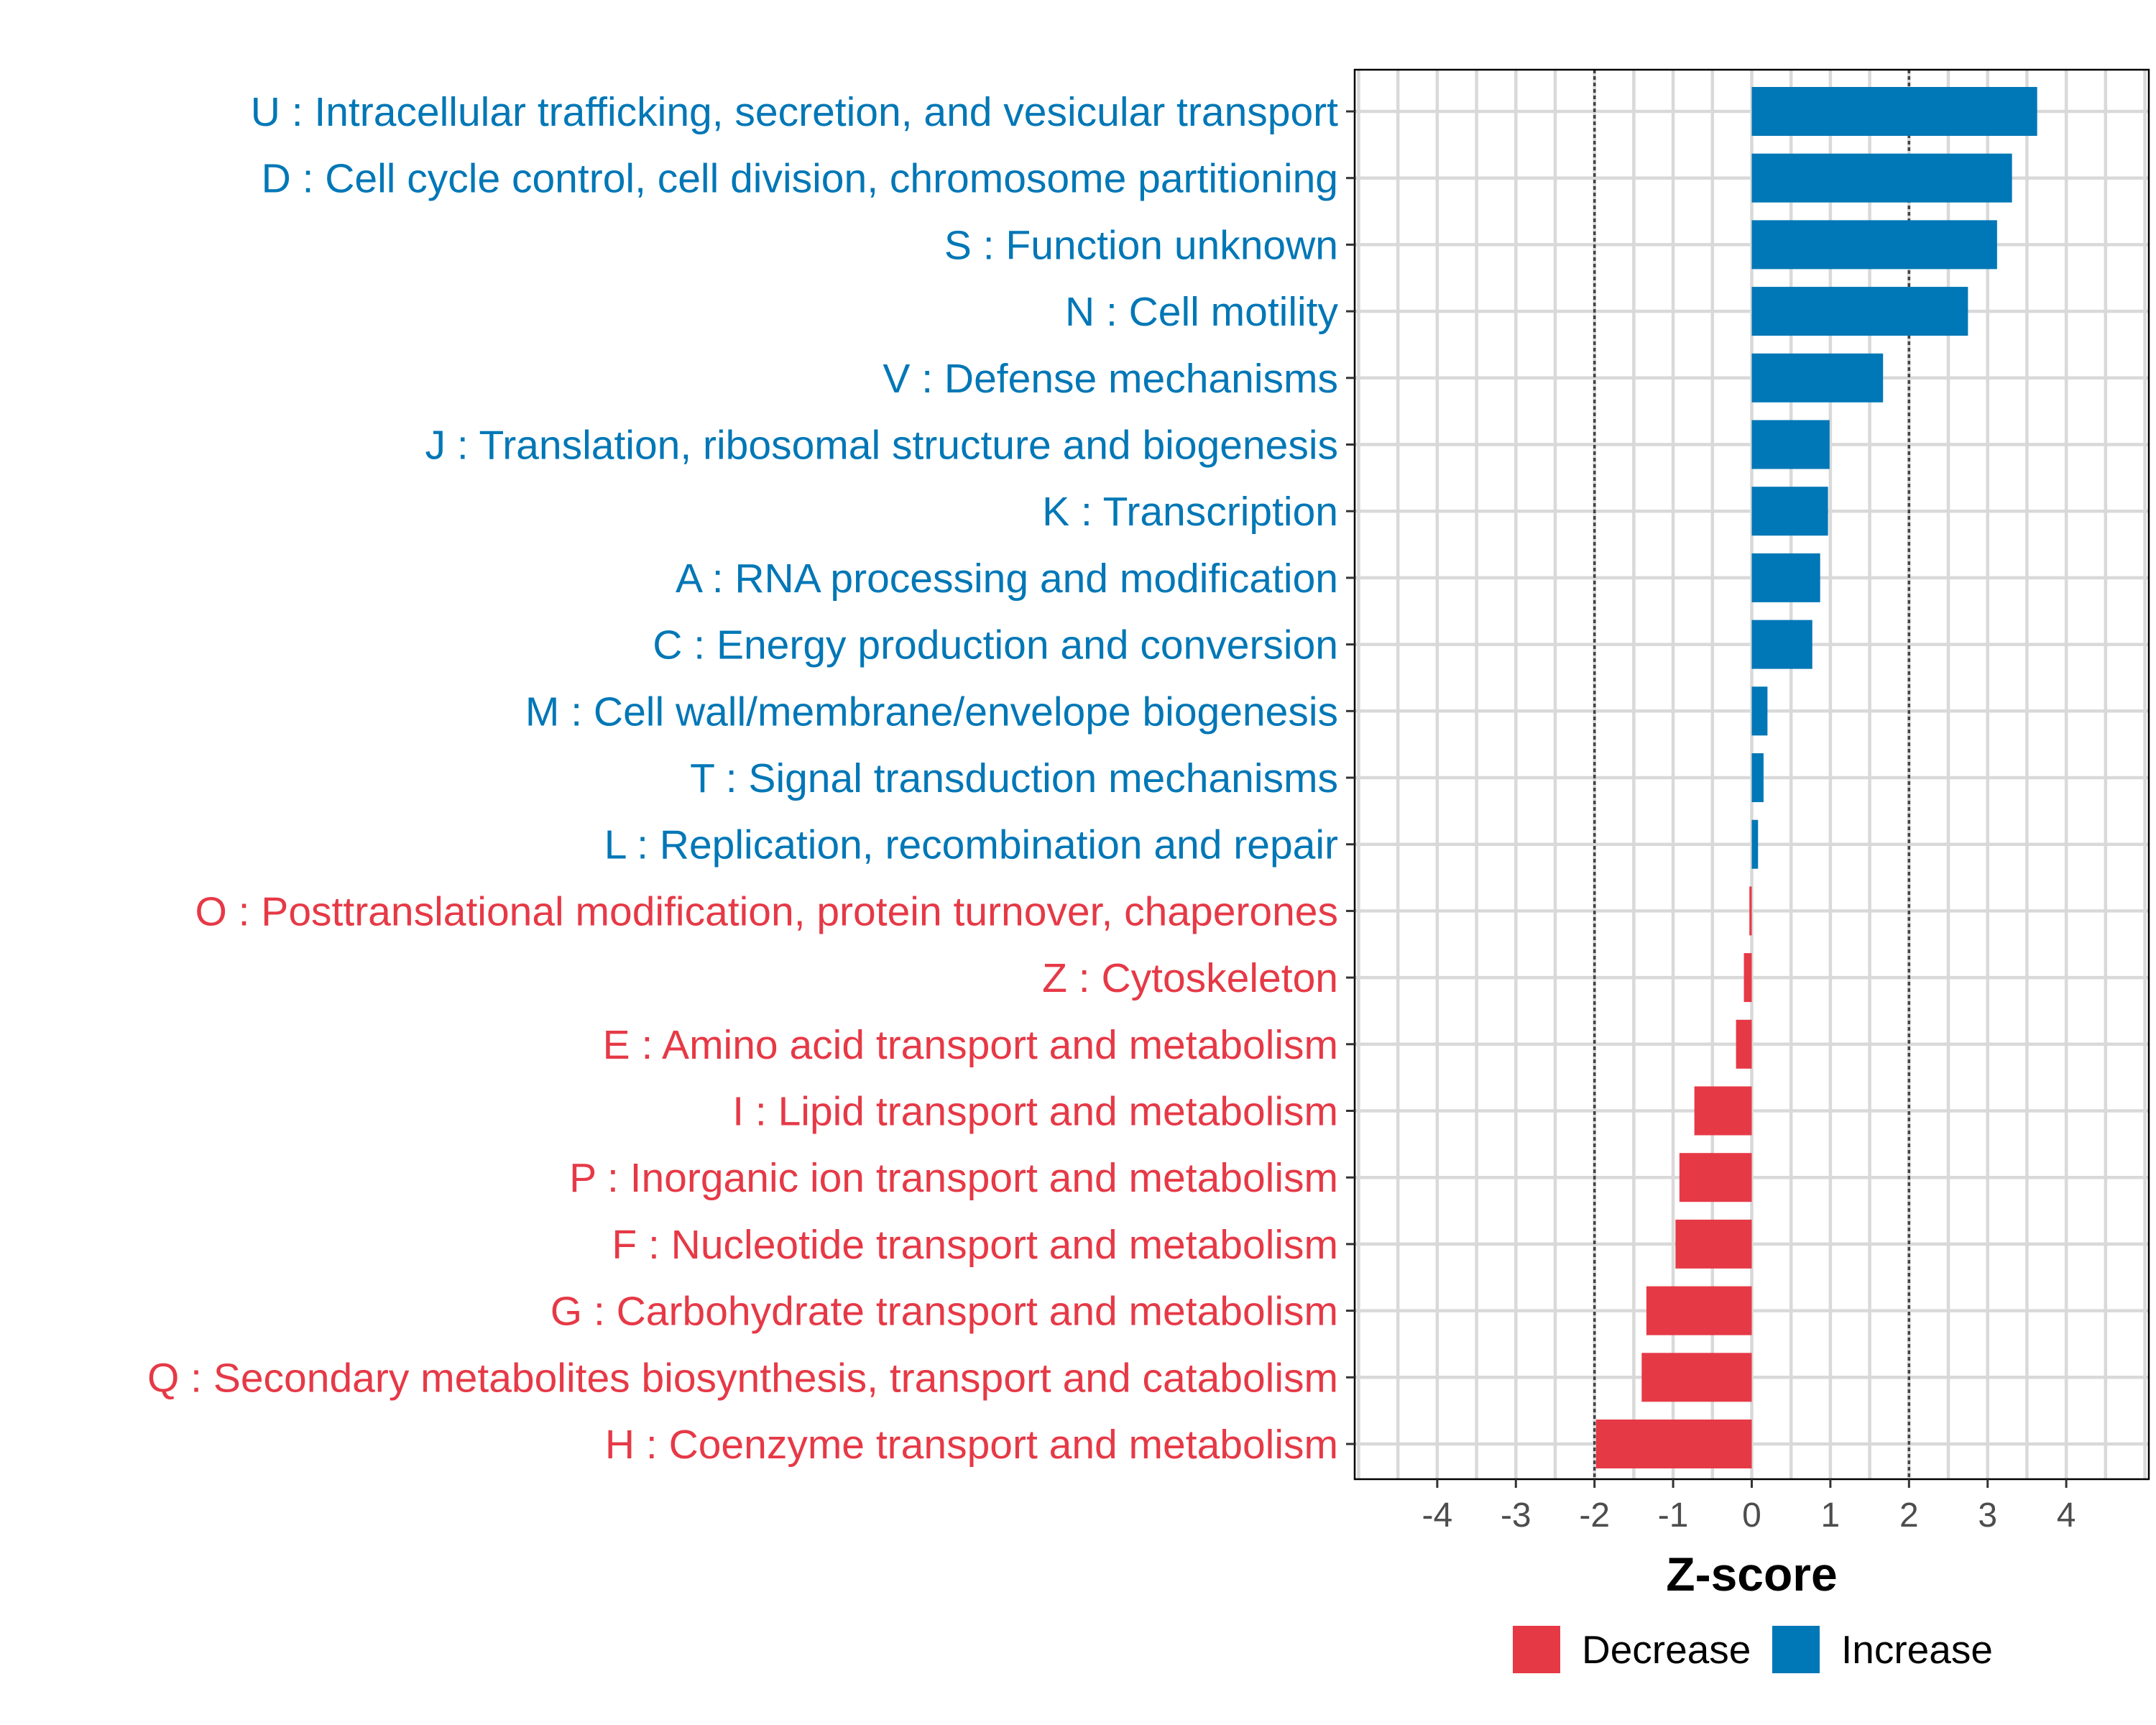 The height and width of the screenshot is (1725, 2156). Describe the element at coordinates (1437, 1515) in the screenshot. I see `x-tick-label: -4` at that location.